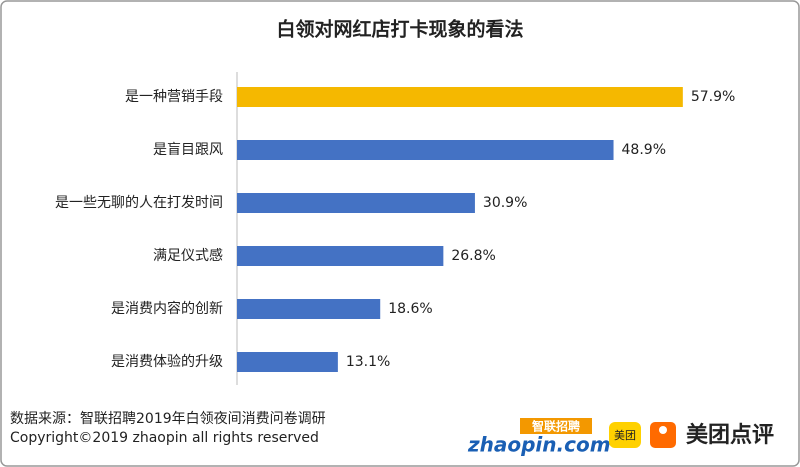  Describe the element at coordinates (730, 435) in the screenshot. I see `logo-dianping: 美团点评` at that location.